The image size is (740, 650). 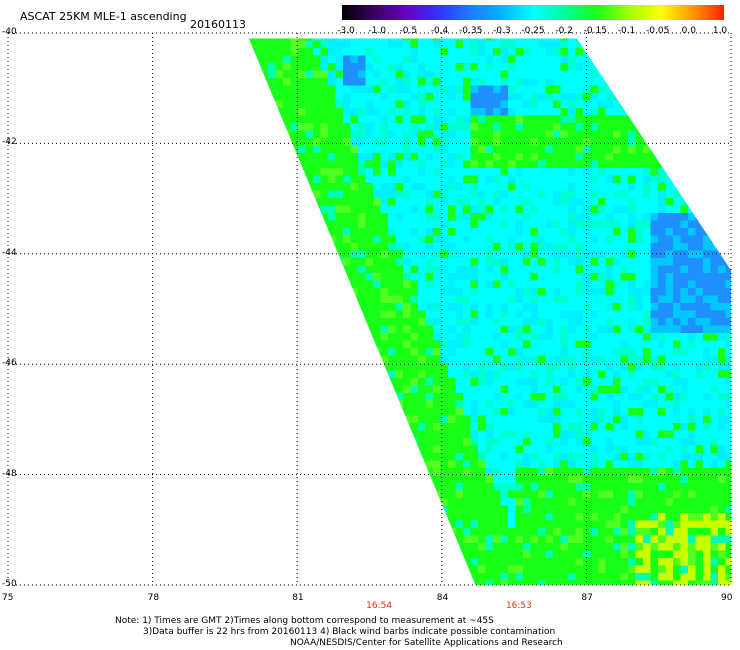 What do you see at coordinates (8, 598) in the screenshot?
I see `lon-tick-label: 75` at bounding box center [8, 598].